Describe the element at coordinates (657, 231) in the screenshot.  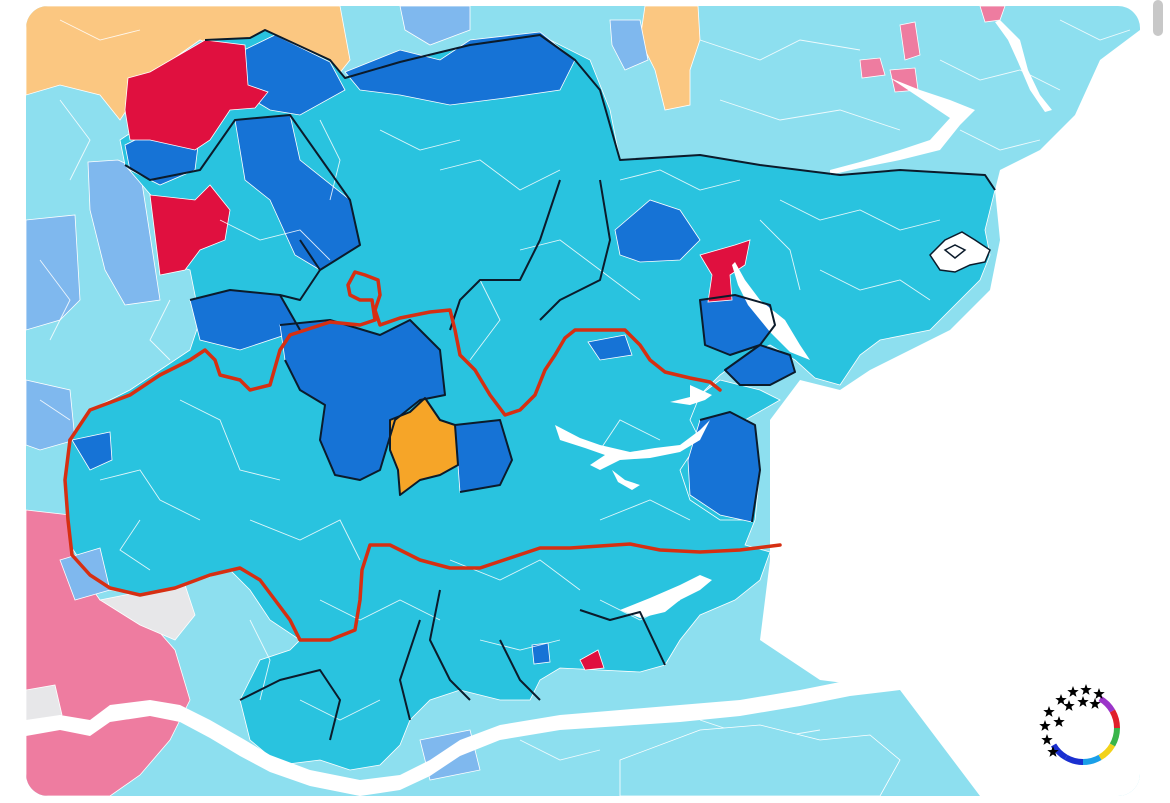
I see `region-colchester-conservative` at that location.